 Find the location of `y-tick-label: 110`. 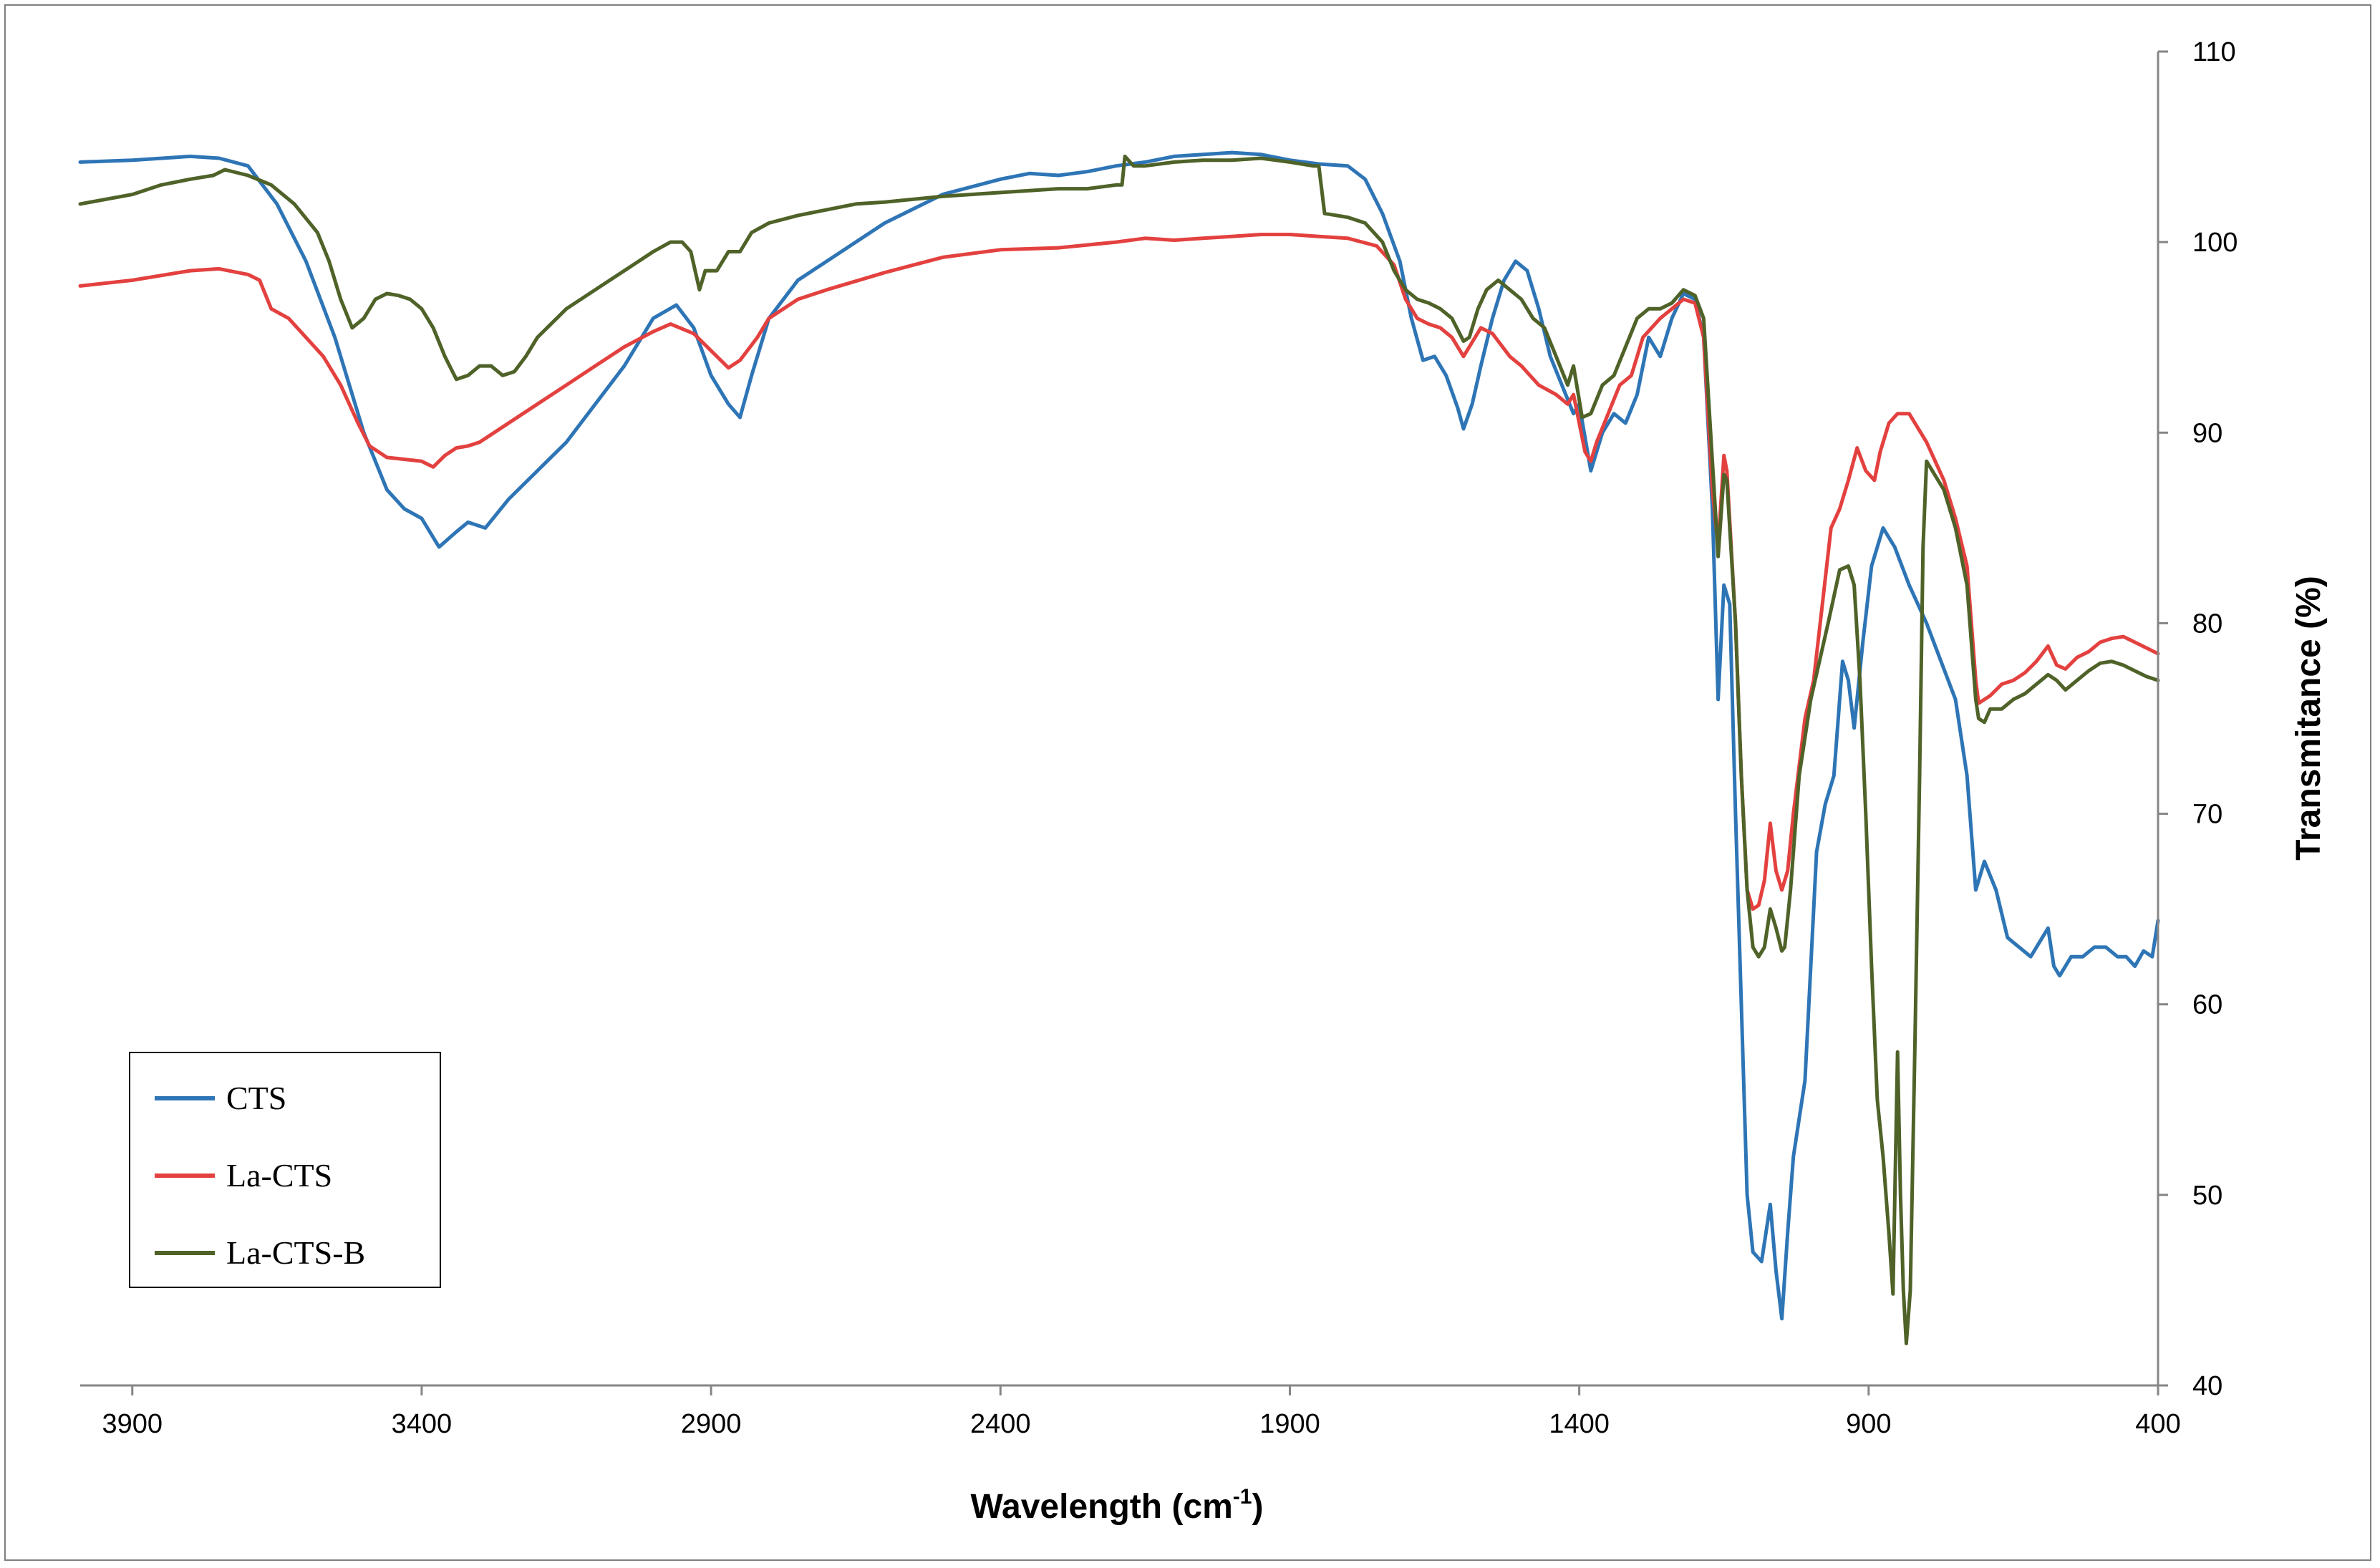

y-tick-label: 110 is located at coordinates (2214, 52).